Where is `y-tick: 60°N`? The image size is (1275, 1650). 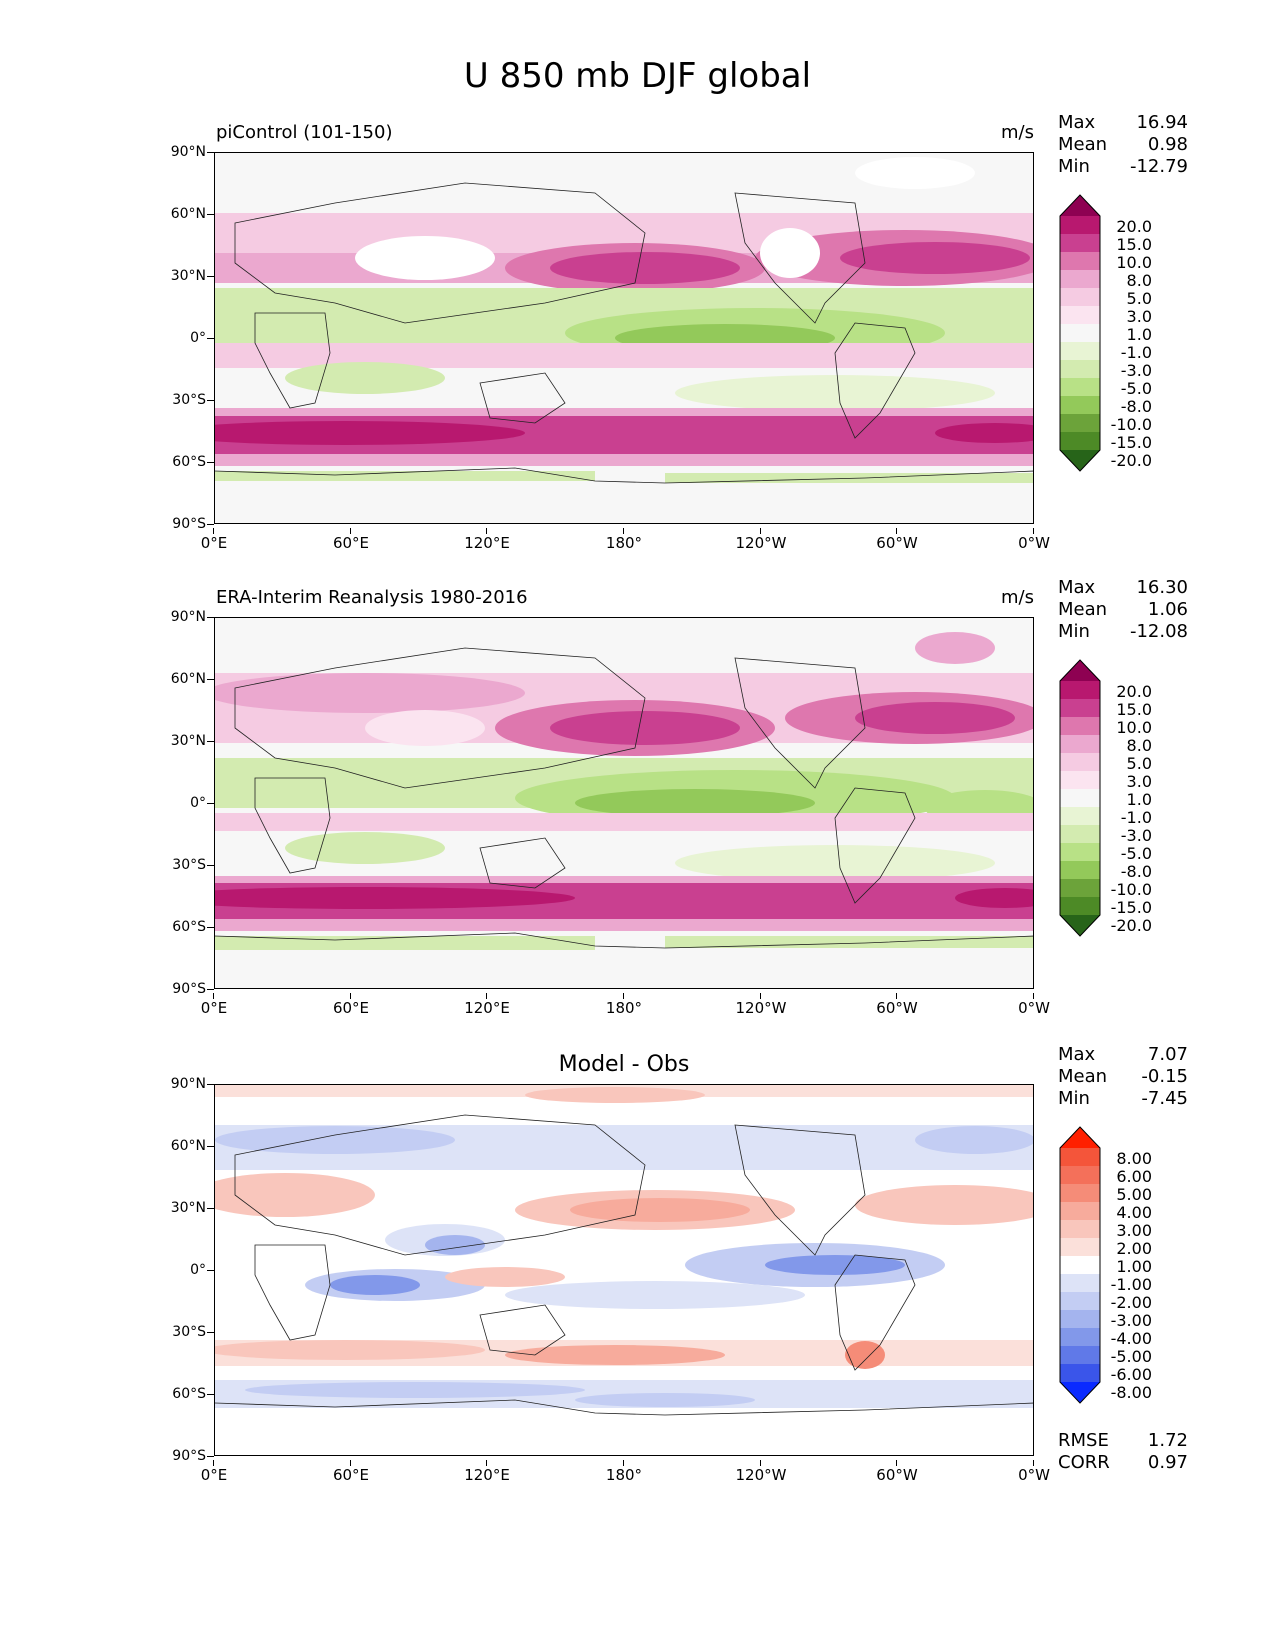 y-tick: 60°N is located at coordinates (180, 679).